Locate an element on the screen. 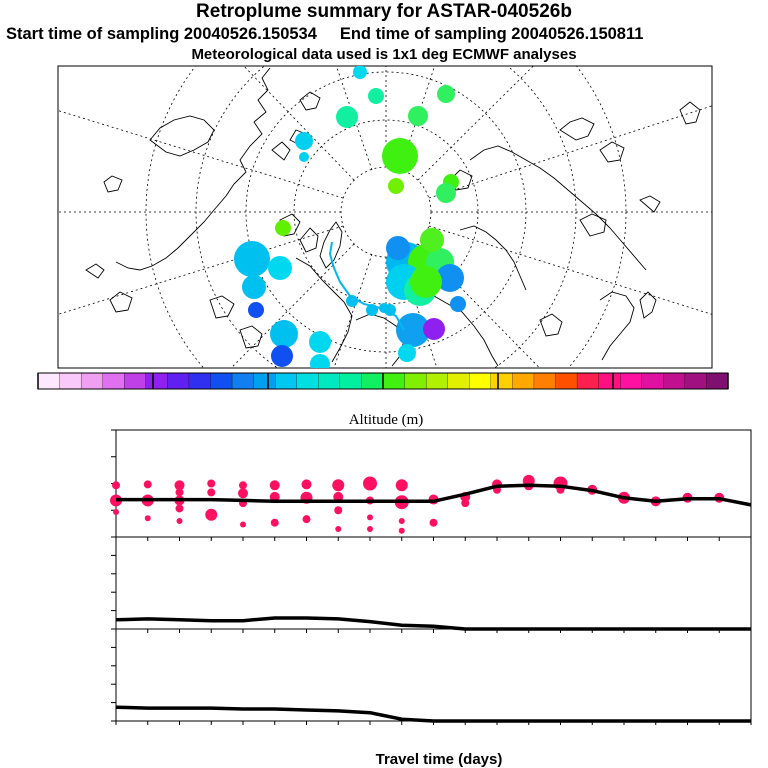  start-time-label: Start time of sampling 20040526.150534 is located at coordinates (161, 34).